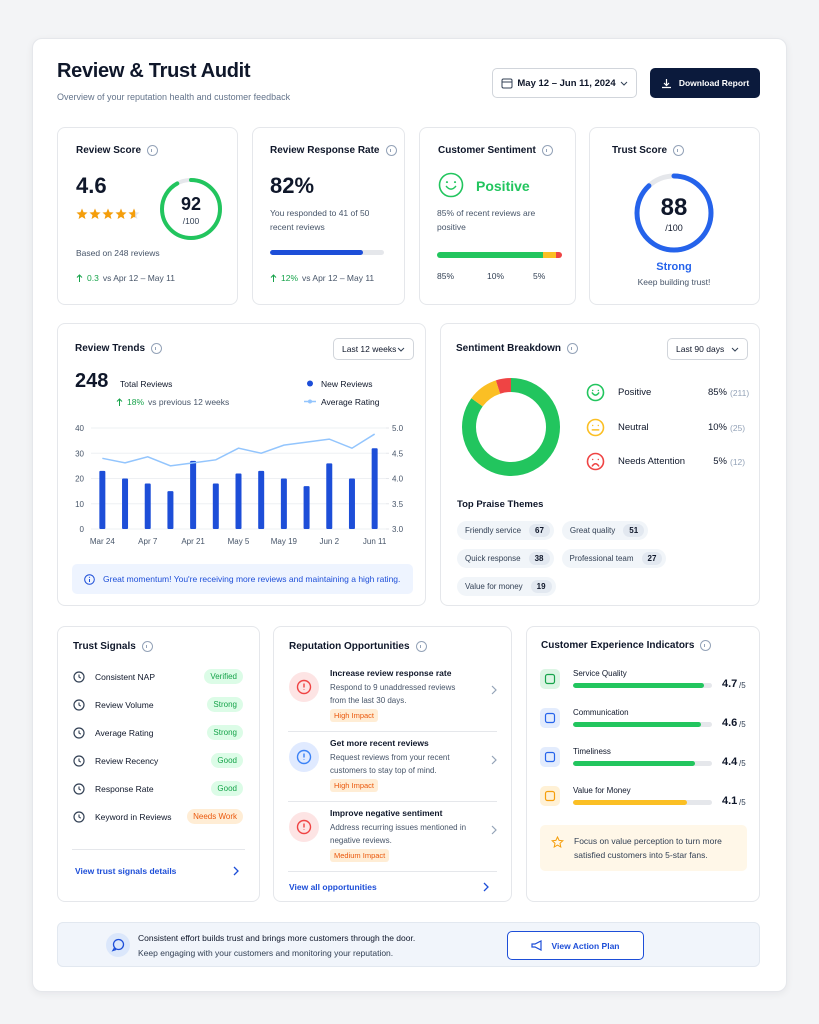  Describe the element at coordinates (720, 461) in the screenshot. I see `sentiment-percent: 5%` at that location.